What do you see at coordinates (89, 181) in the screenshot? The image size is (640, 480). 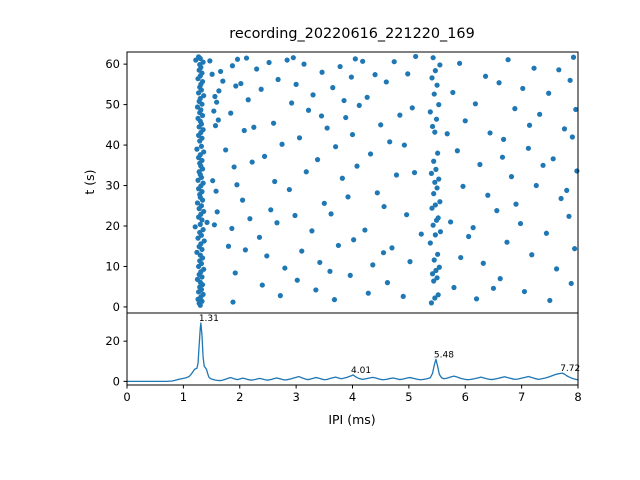 I see `scatter-y-axis-label: t (s)` at bounding box center [89, 181].